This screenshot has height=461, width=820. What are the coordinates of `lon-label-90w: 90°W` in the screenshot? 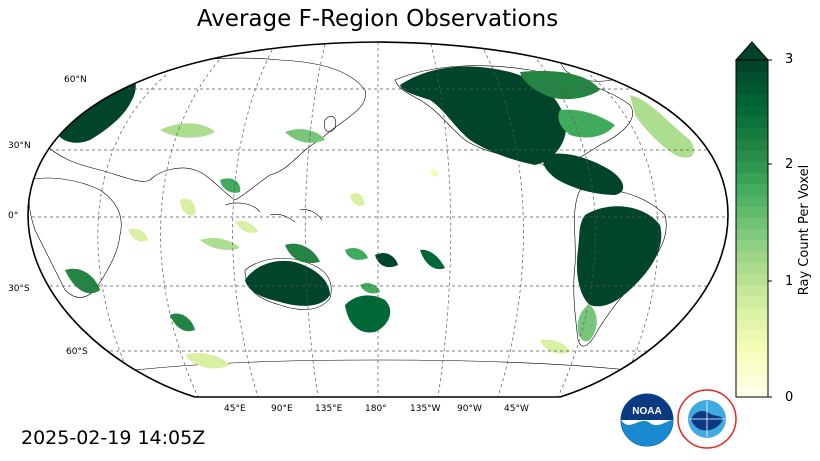 It's located at (469, 409).